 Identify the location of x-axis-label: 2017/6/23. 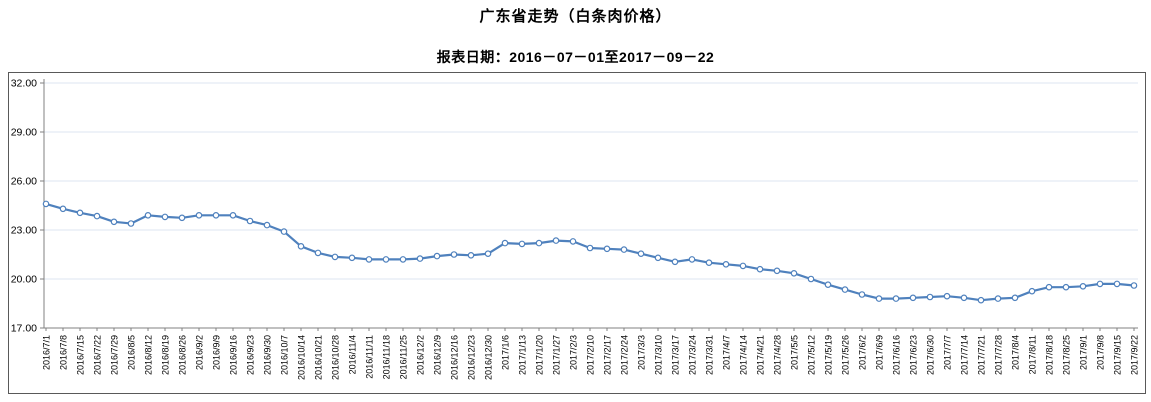
(914, 355).